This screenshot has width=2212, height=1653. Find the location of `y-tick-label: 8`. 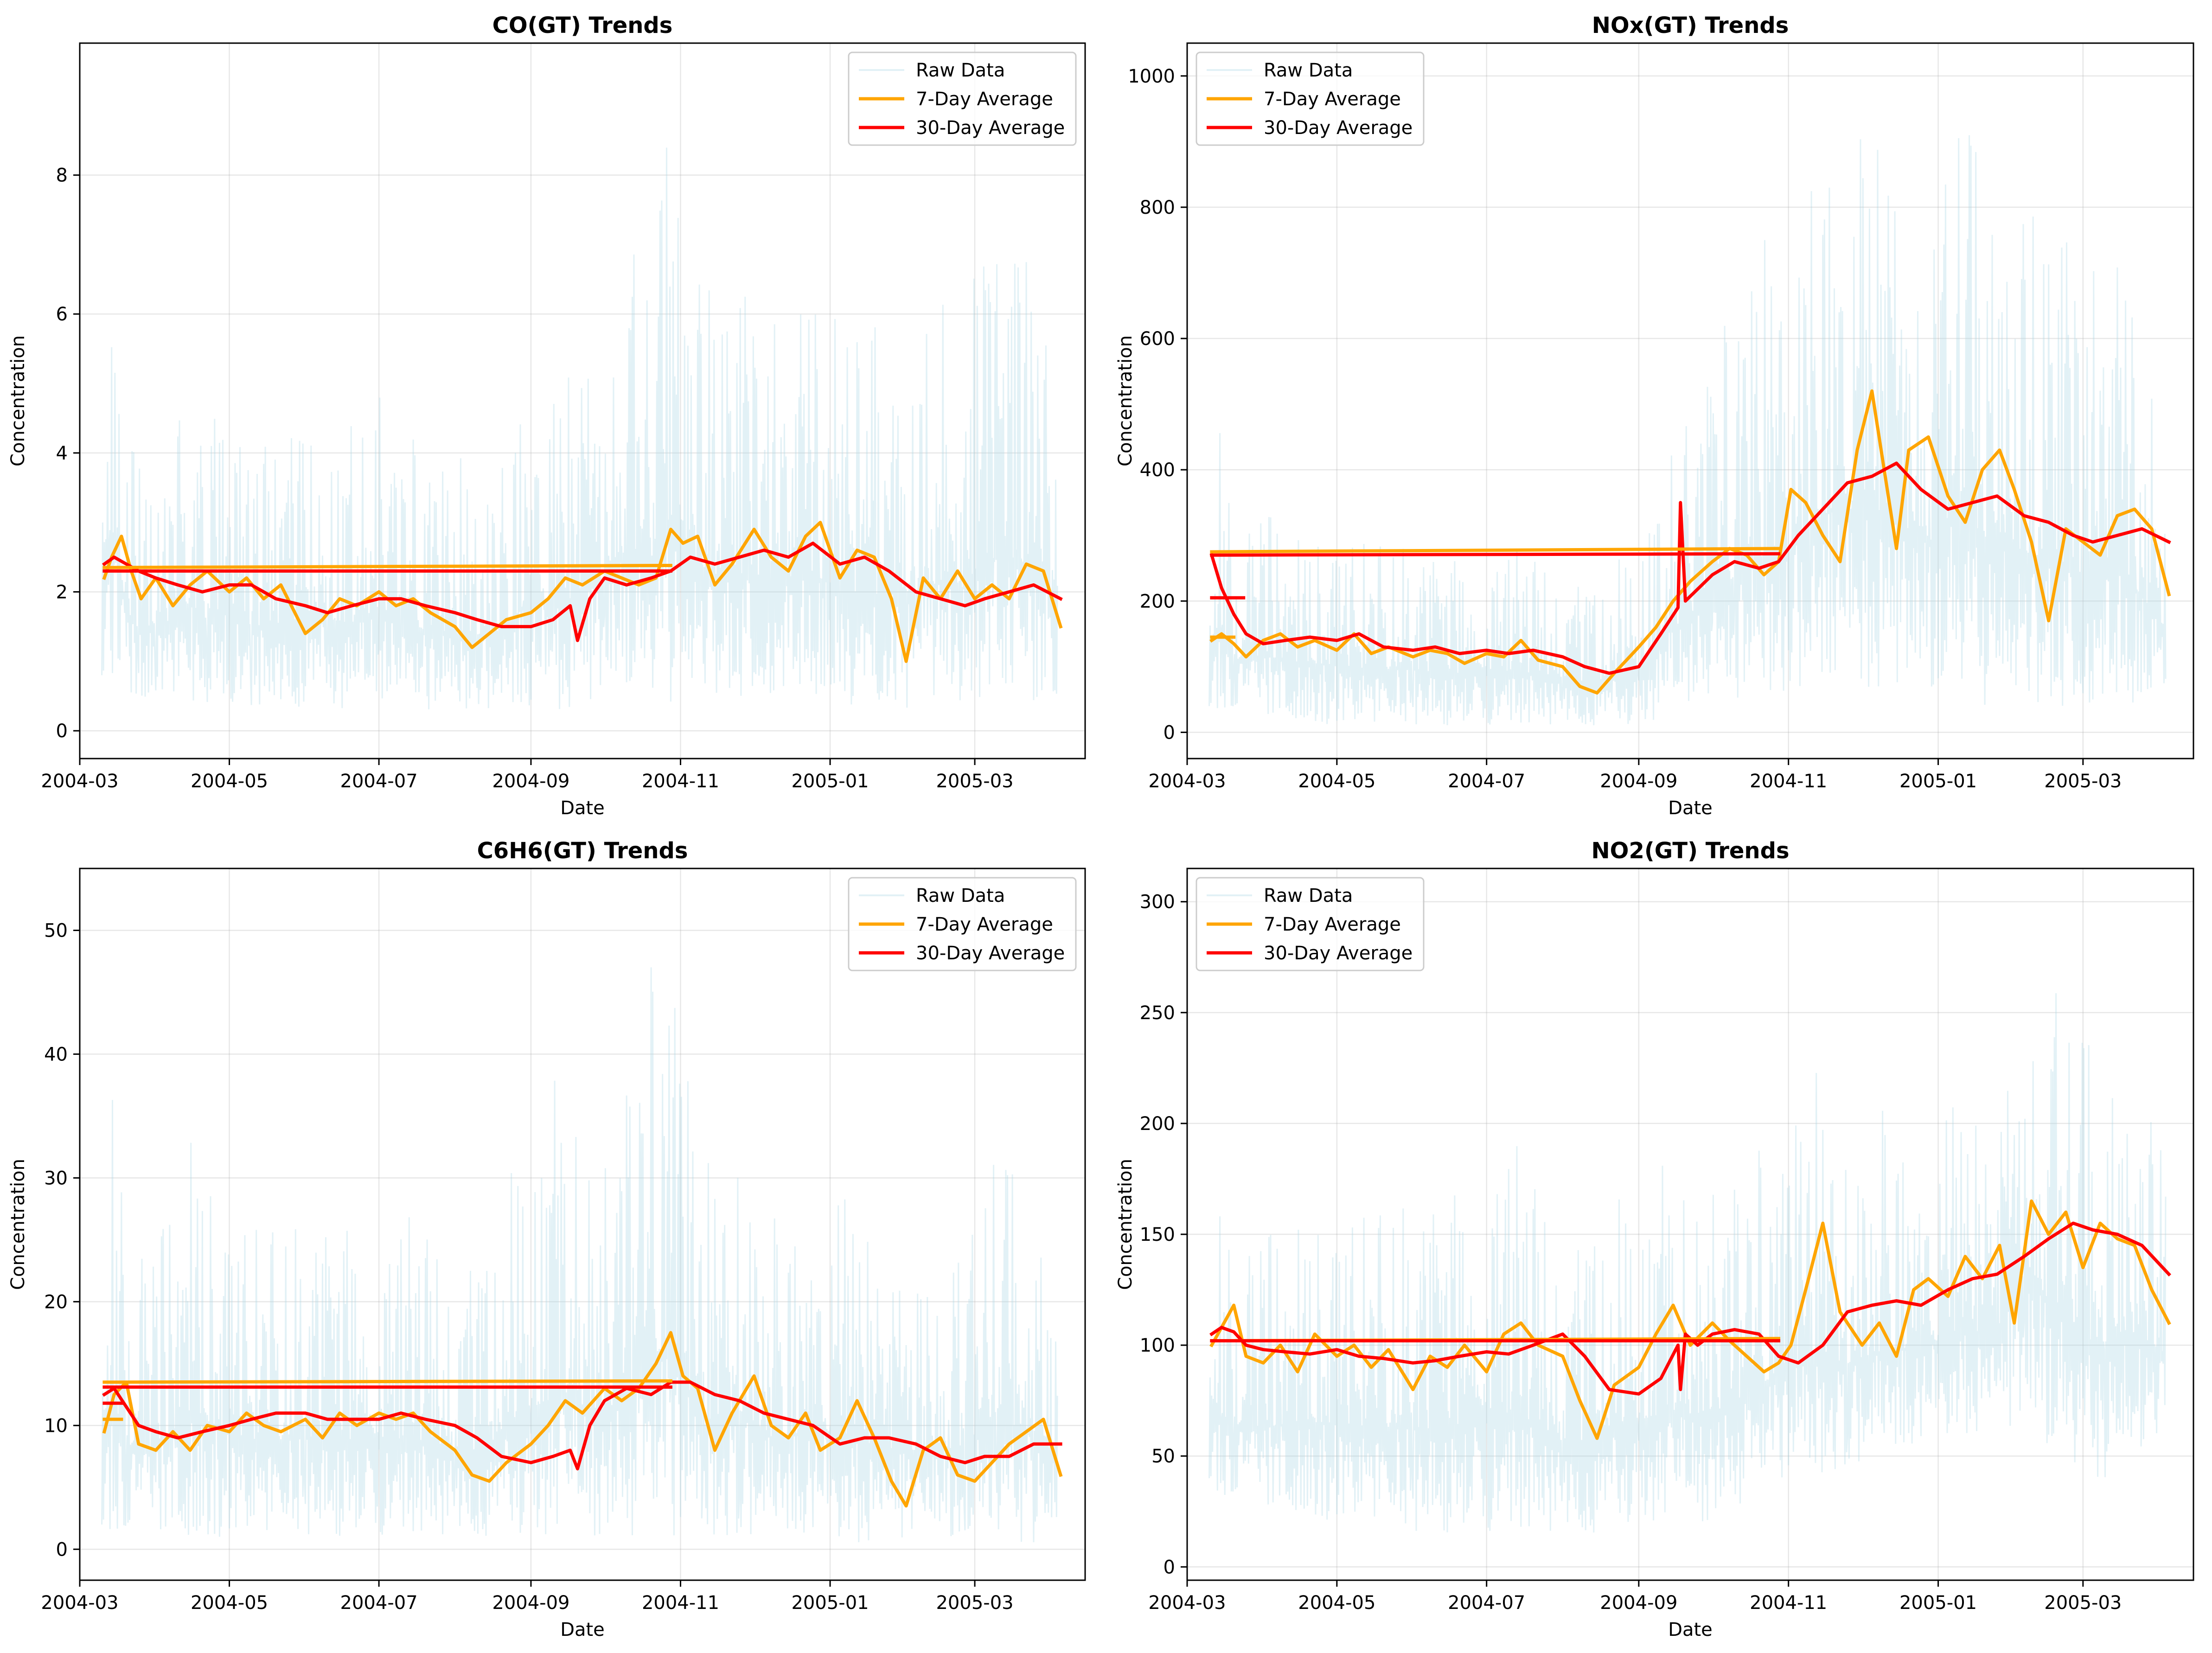

y-tick-label: 8 is located at coordinates (62, 175).